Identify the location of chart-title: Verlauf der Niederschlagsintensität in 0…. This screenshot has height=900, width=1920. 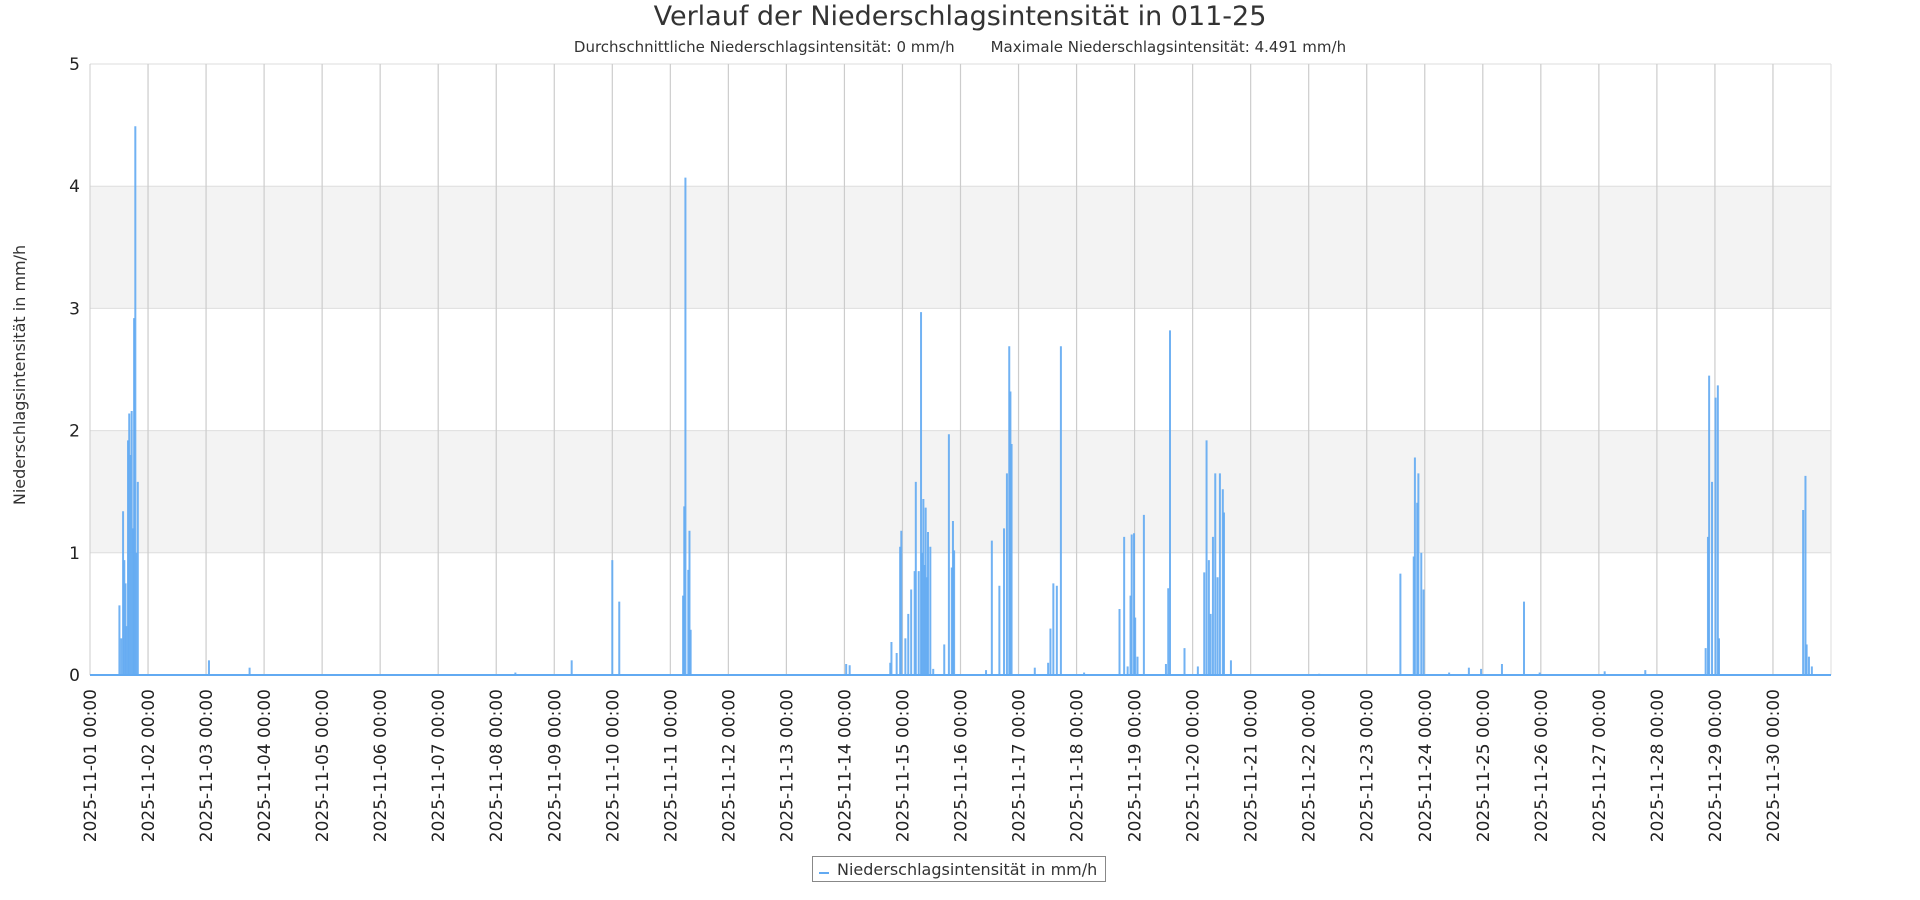
(960, 16).